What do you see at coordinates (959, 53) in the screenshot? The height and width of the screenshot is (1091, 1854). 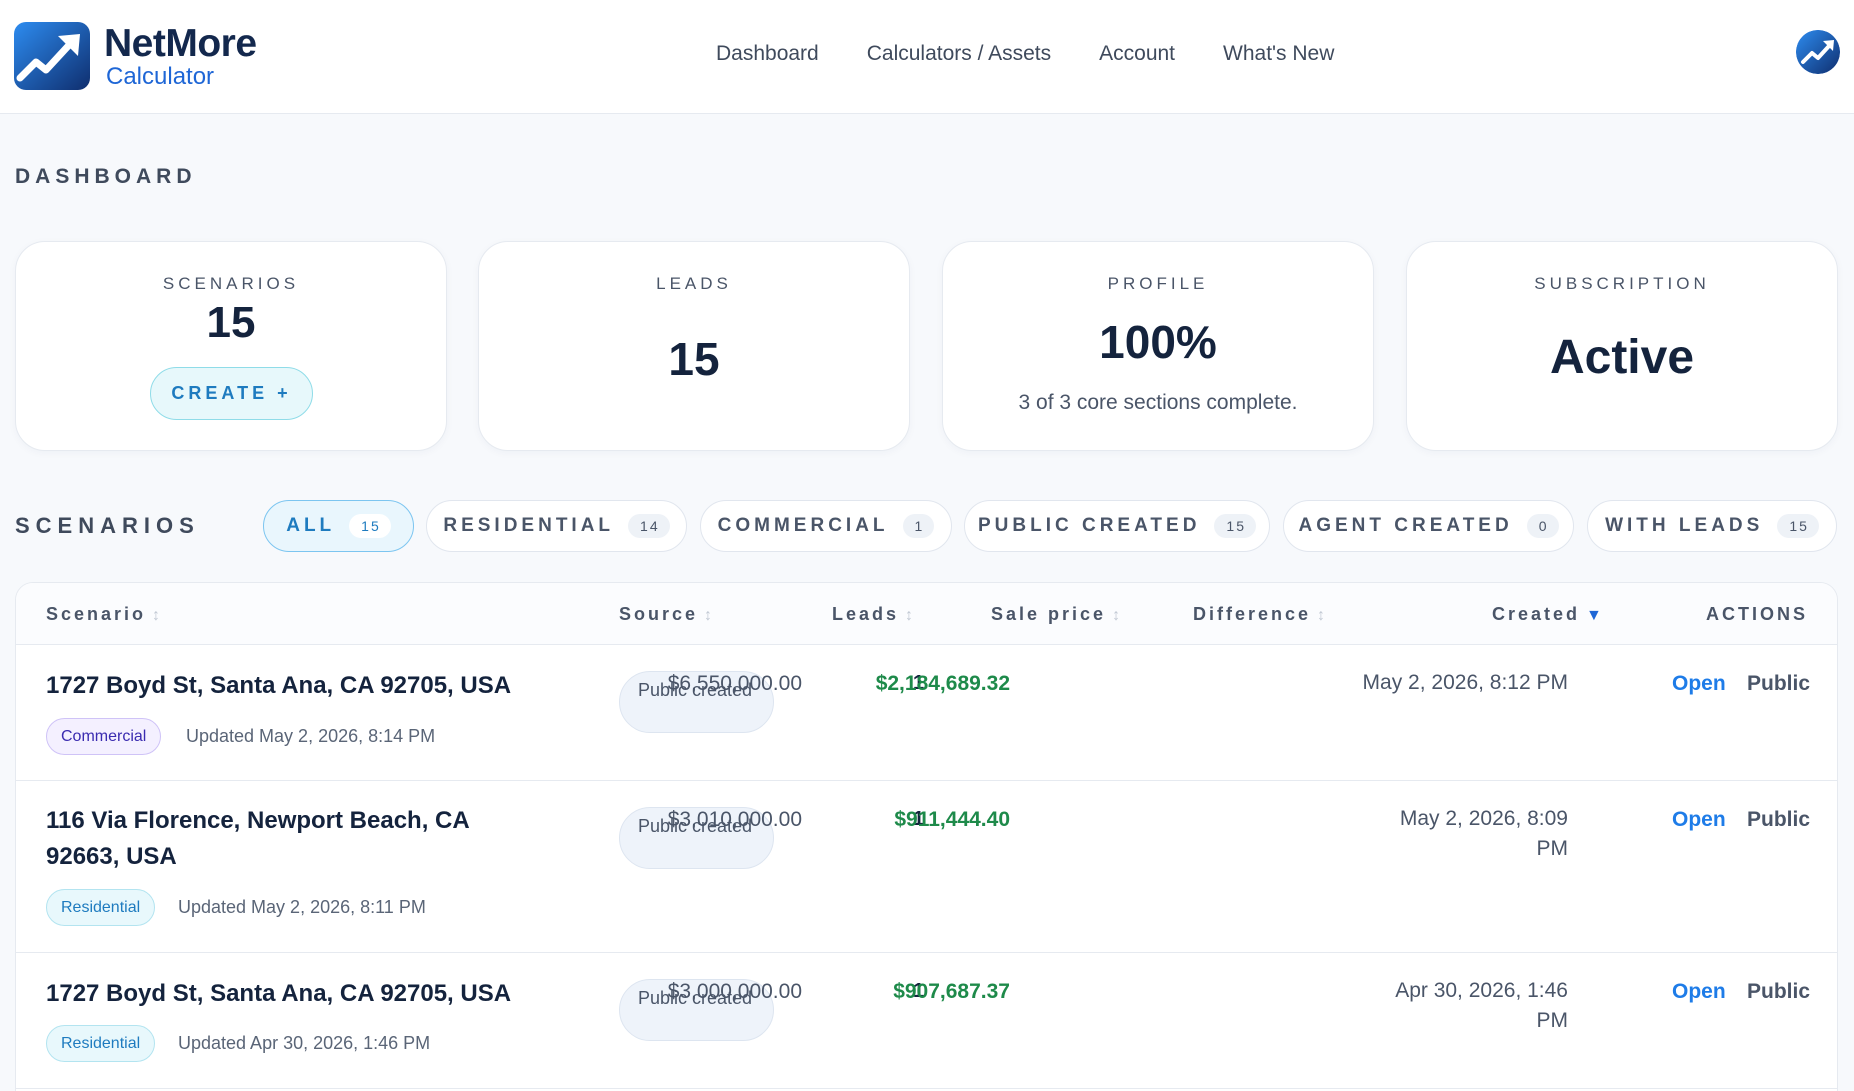 I see `nav-calculators-assets: Calculators / Assets` at bounding box center [959, 53].